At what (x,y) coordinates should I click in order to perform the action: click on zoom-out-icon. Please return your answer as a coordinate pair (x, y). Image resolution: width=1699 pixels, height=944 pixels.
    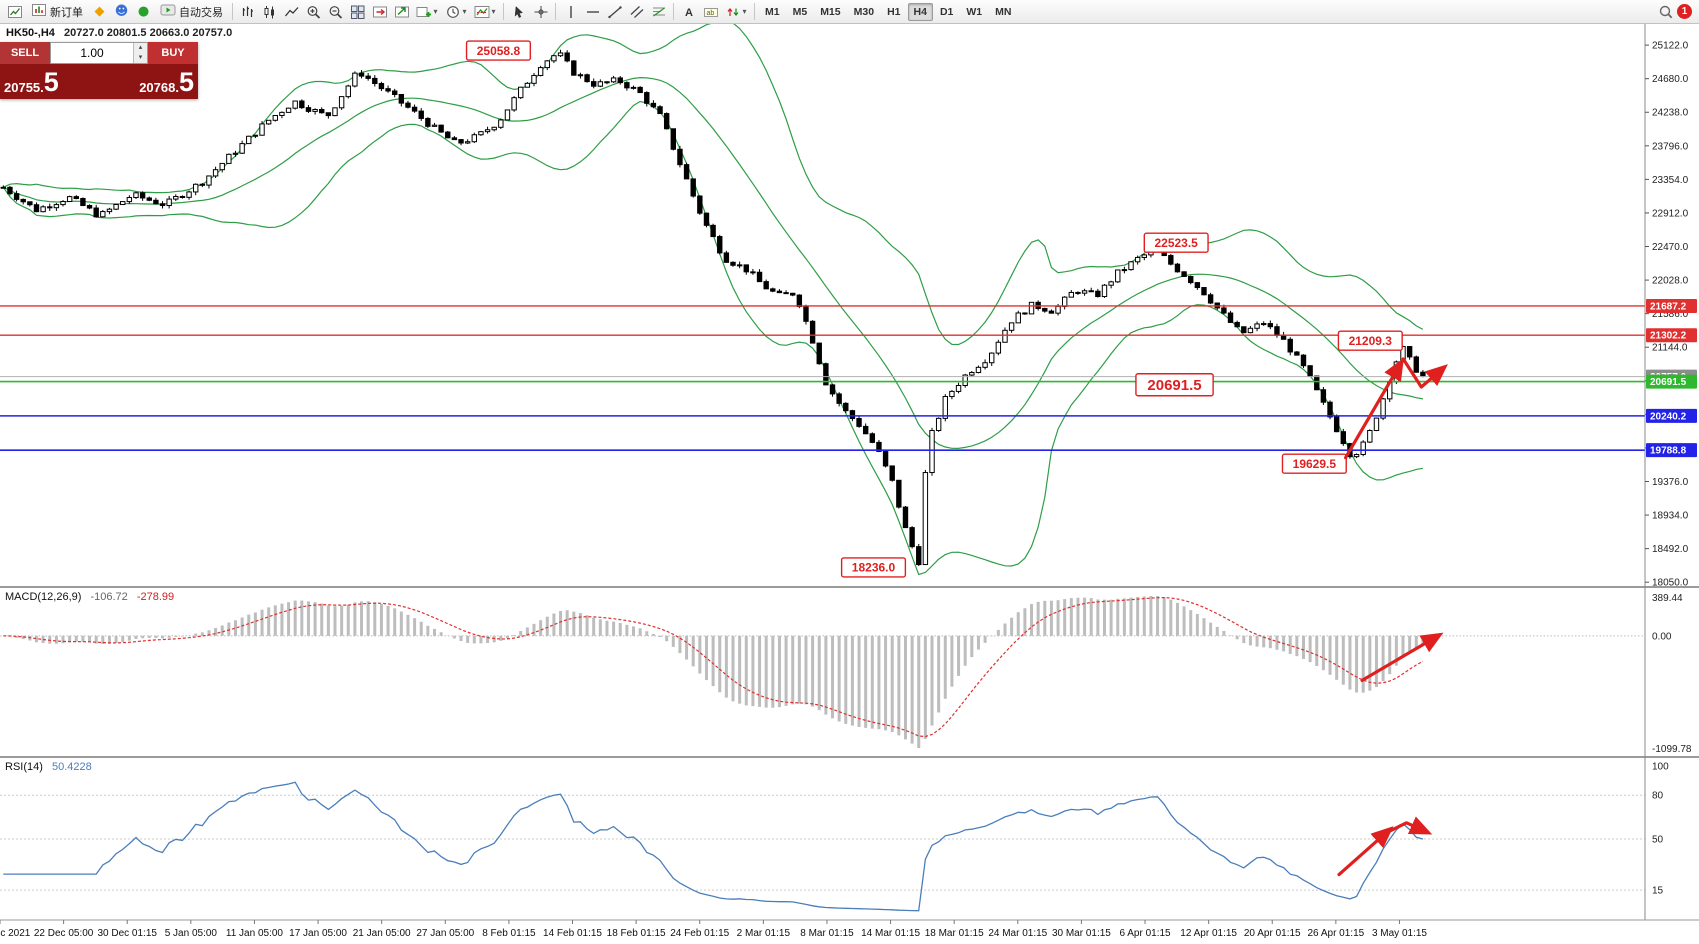
    Looking at the image, I should click on (335, 12).